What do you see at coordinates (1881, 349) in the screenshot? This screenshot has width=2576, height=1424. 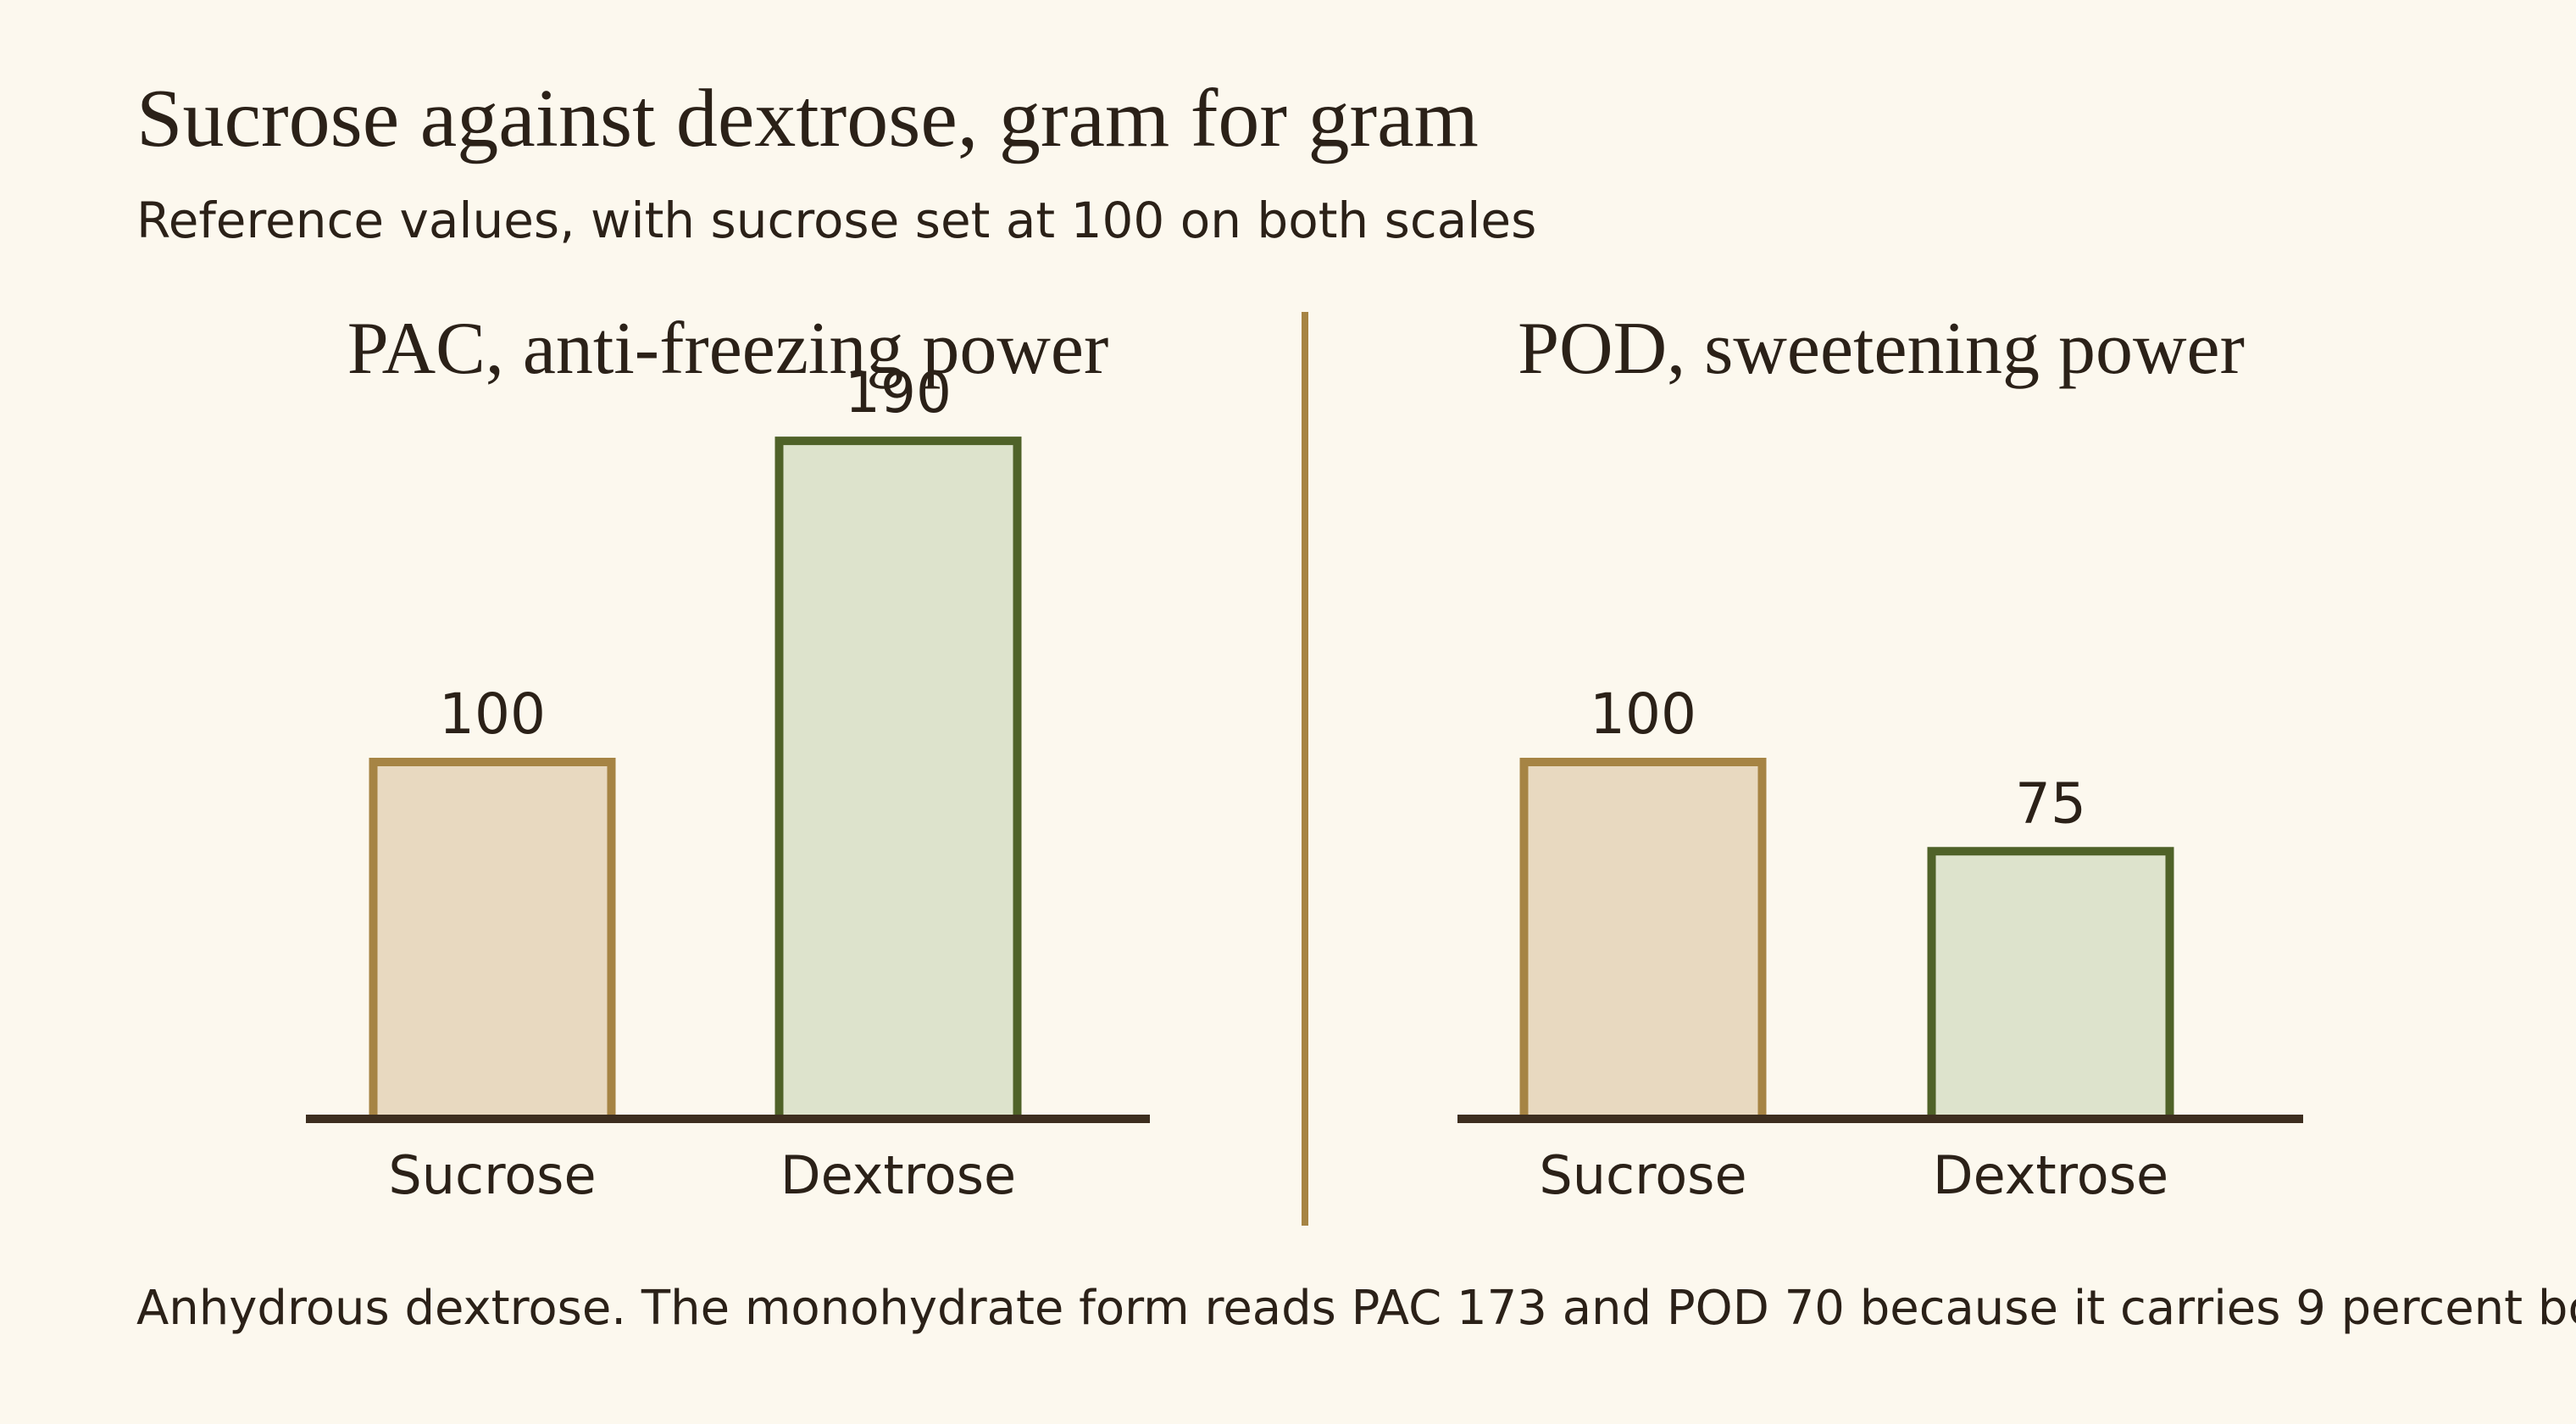 I see `chart-title: POD, sweetening power` at bounding box center [1881, 349].